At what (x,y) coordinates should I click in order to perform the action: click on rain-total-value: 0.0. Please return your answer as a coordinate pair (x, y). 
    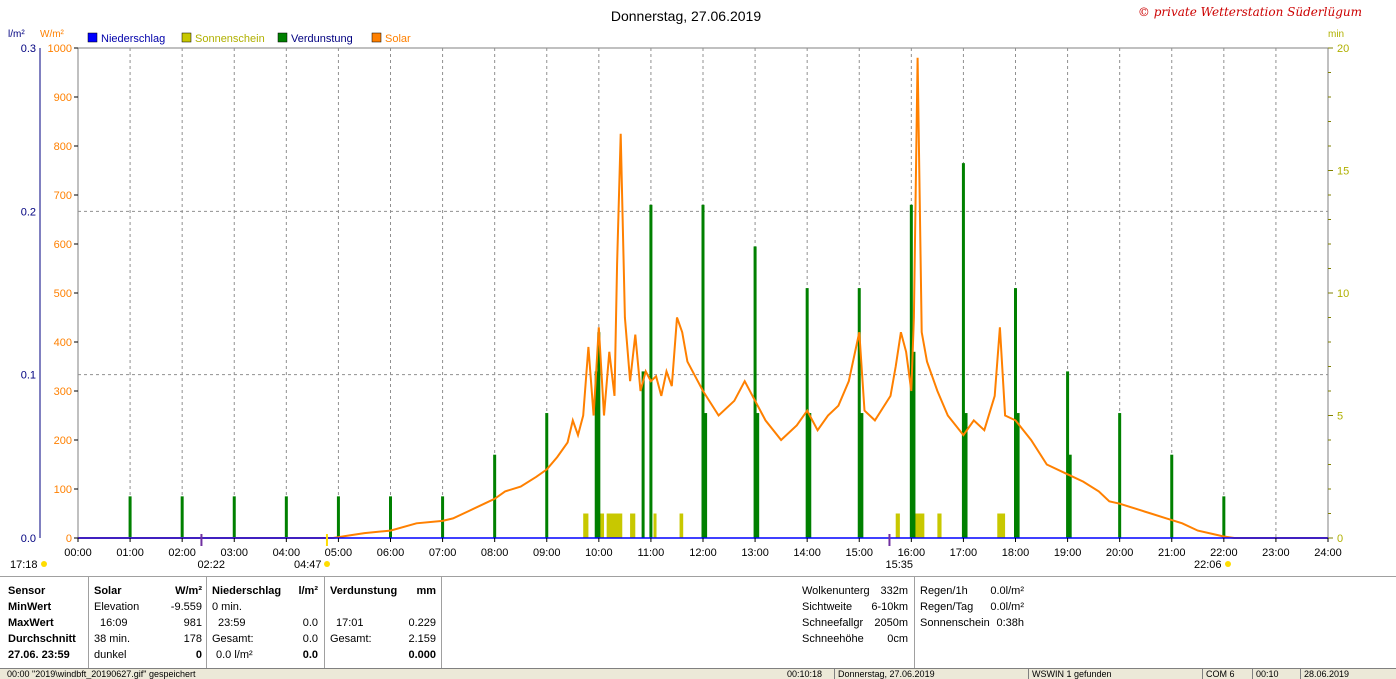
    Looking at the image, I should click on (310, 639).